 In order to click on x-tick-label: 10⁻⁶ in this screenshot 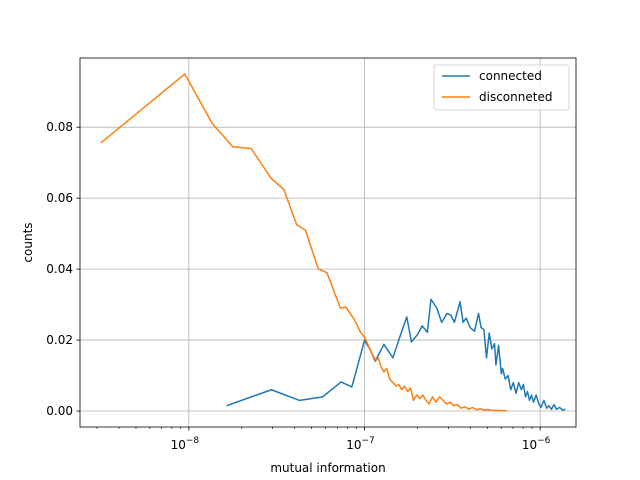, I will do `click(536, 444)`.